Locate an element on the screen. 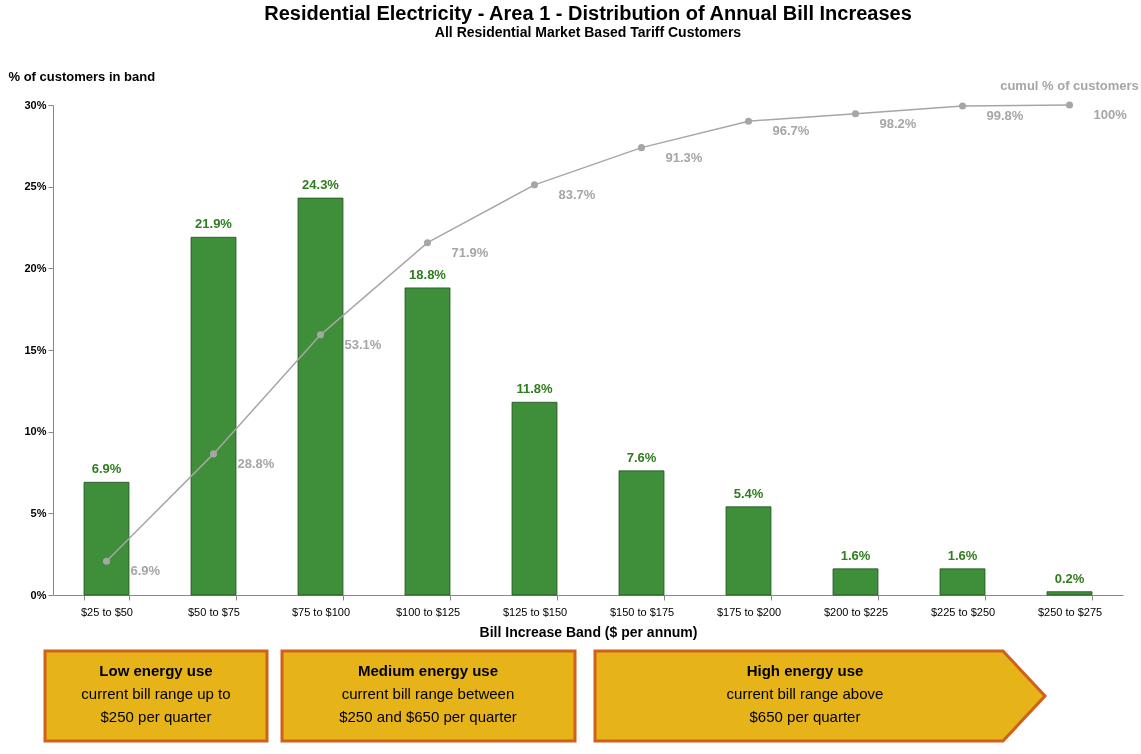 Image resolution: width=1141 pixels, height=754 pixels. y-tick-label: 10% is located at coordinates (35, 431).